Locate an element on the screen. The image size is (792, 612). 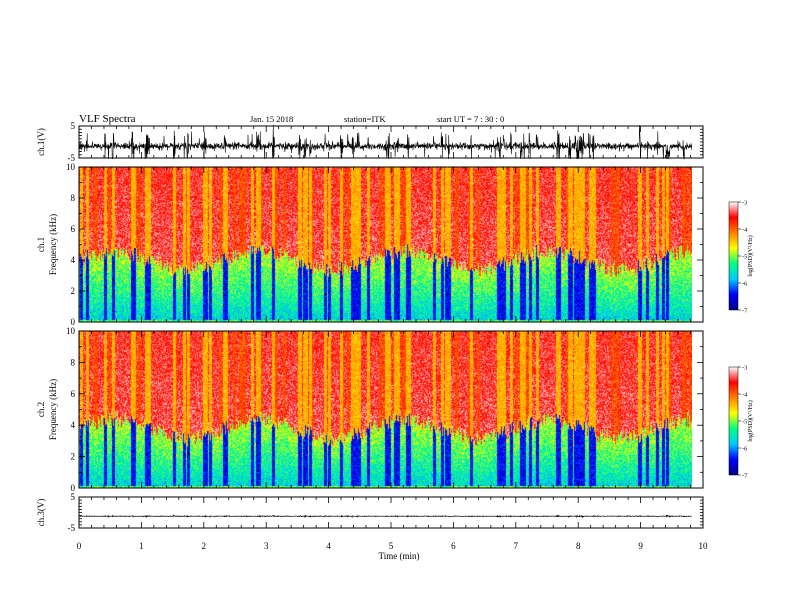
x-tick-label: 8 is located at coordinates (578, 546).